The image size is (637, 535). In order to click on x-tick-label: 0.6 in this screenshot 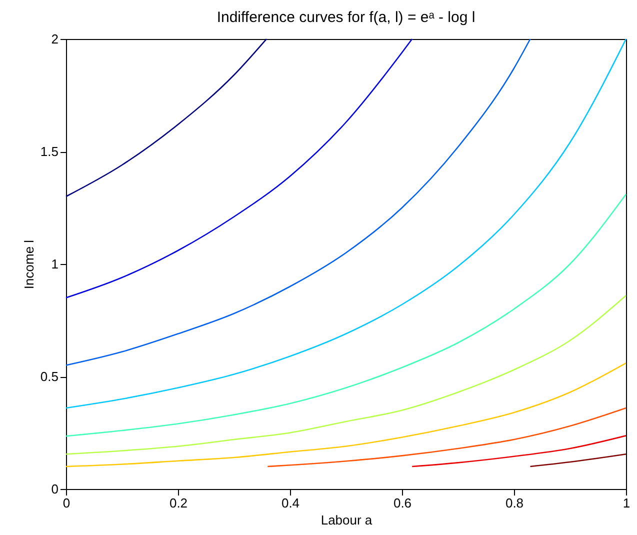, I will do `click(402, 503)`.